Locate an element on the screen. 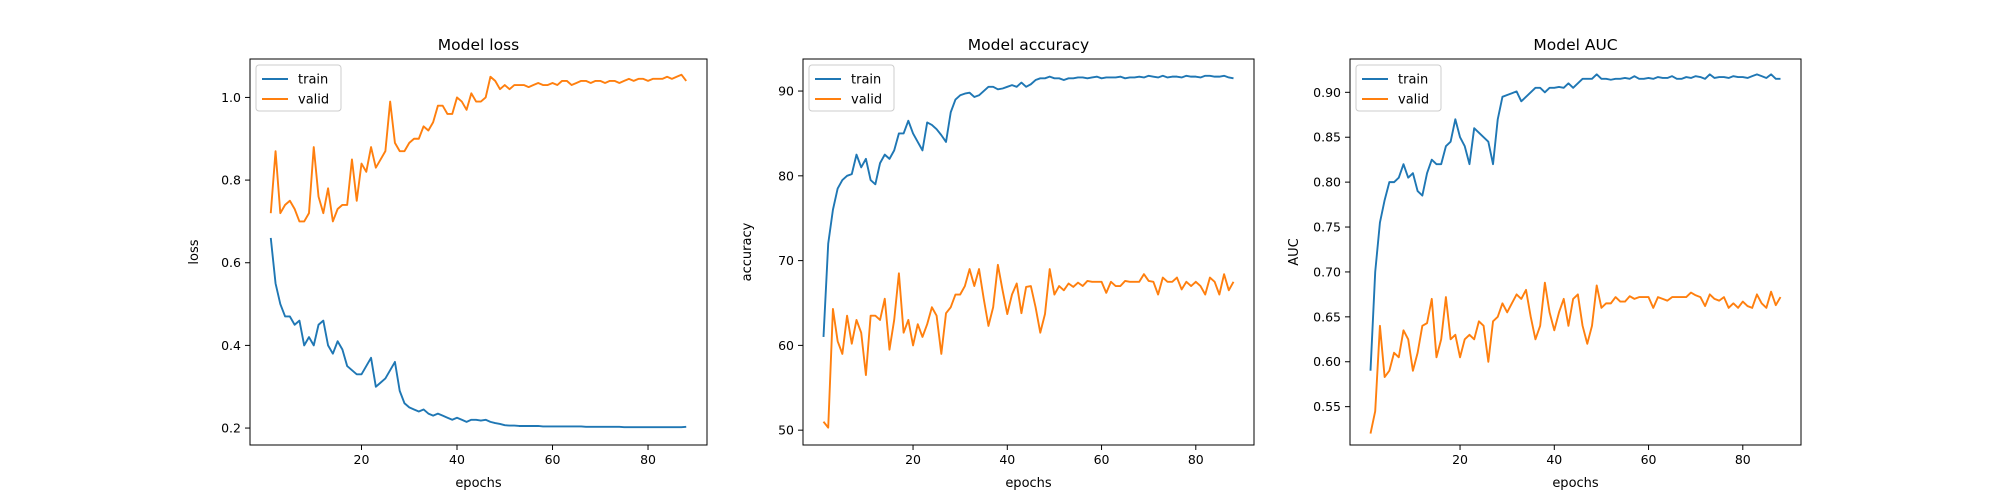 The image size is (2000, 500). chart-title: Model loss is located at coordinates (478, 45).